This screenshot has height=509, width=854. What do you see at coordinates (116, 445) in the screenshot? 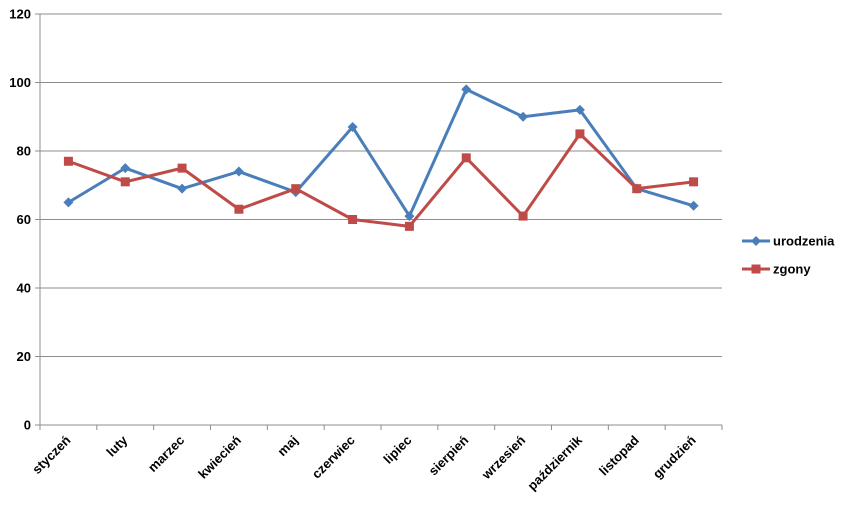
I see `x-tick-label: luty` at bounding box center [116, 445].